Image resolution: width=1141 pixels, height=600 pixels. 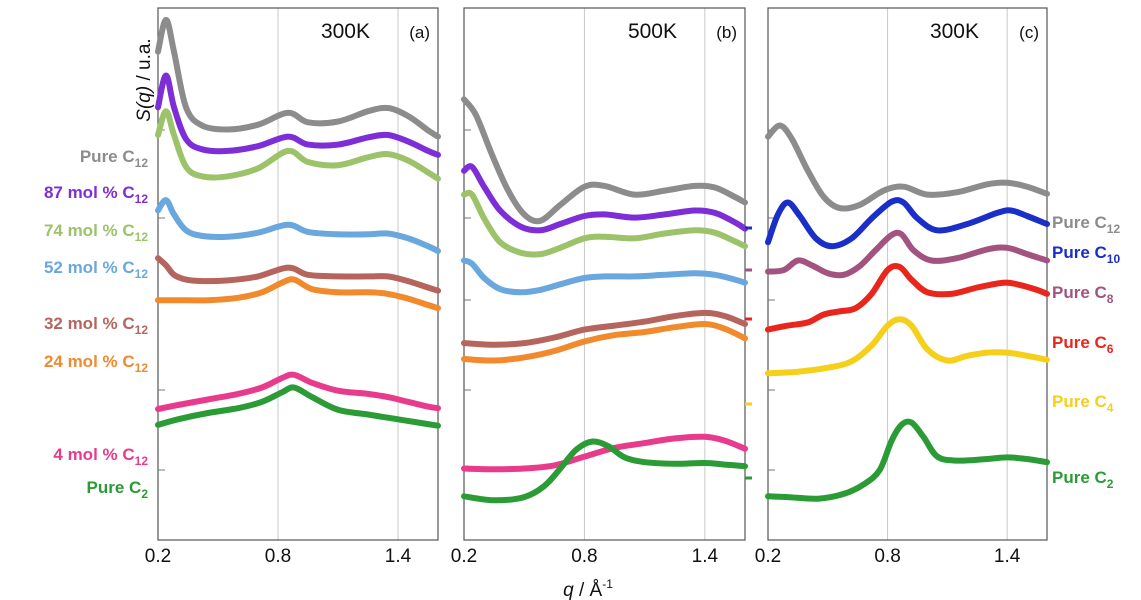 What do you see at coordinates (144, 62) in the screenshot?
I see `y-axis-label-unit: / u.a.` at bounding box center [144, 62].